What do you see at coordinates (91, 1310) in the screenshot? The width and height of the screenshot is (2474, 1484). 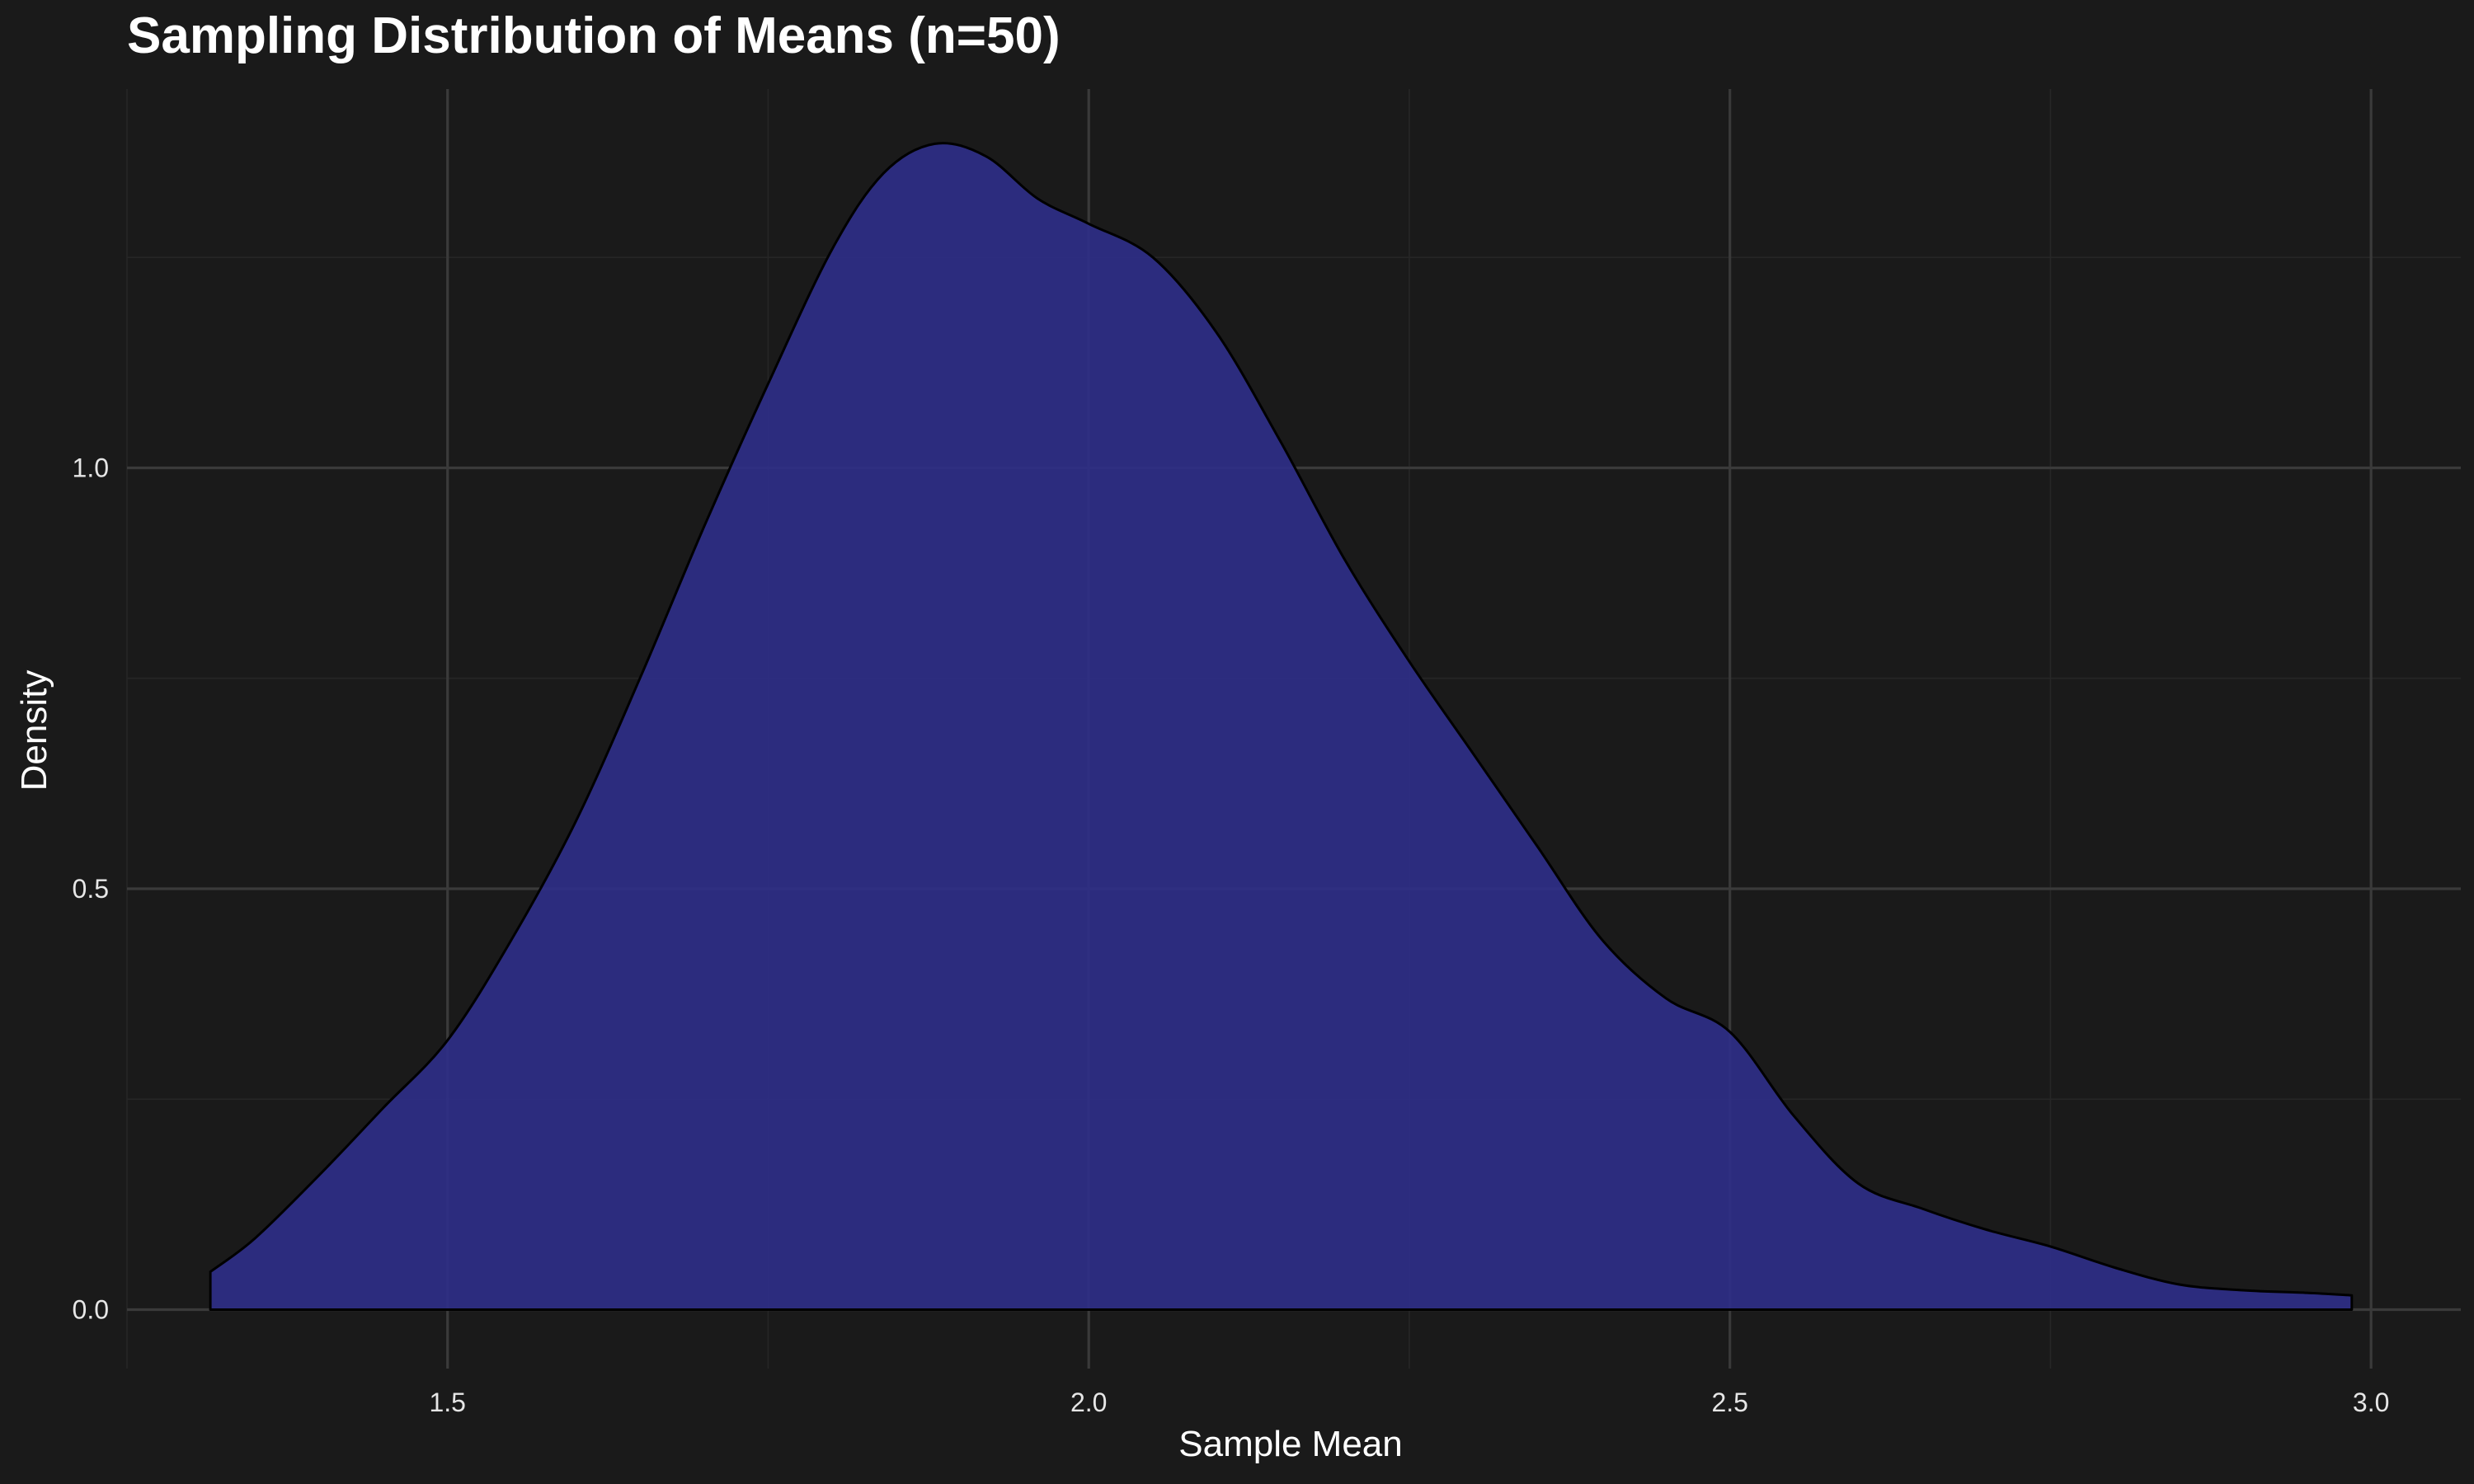 I see `y-tick-label-0: 0.0` at bounding box center [91, 1310].